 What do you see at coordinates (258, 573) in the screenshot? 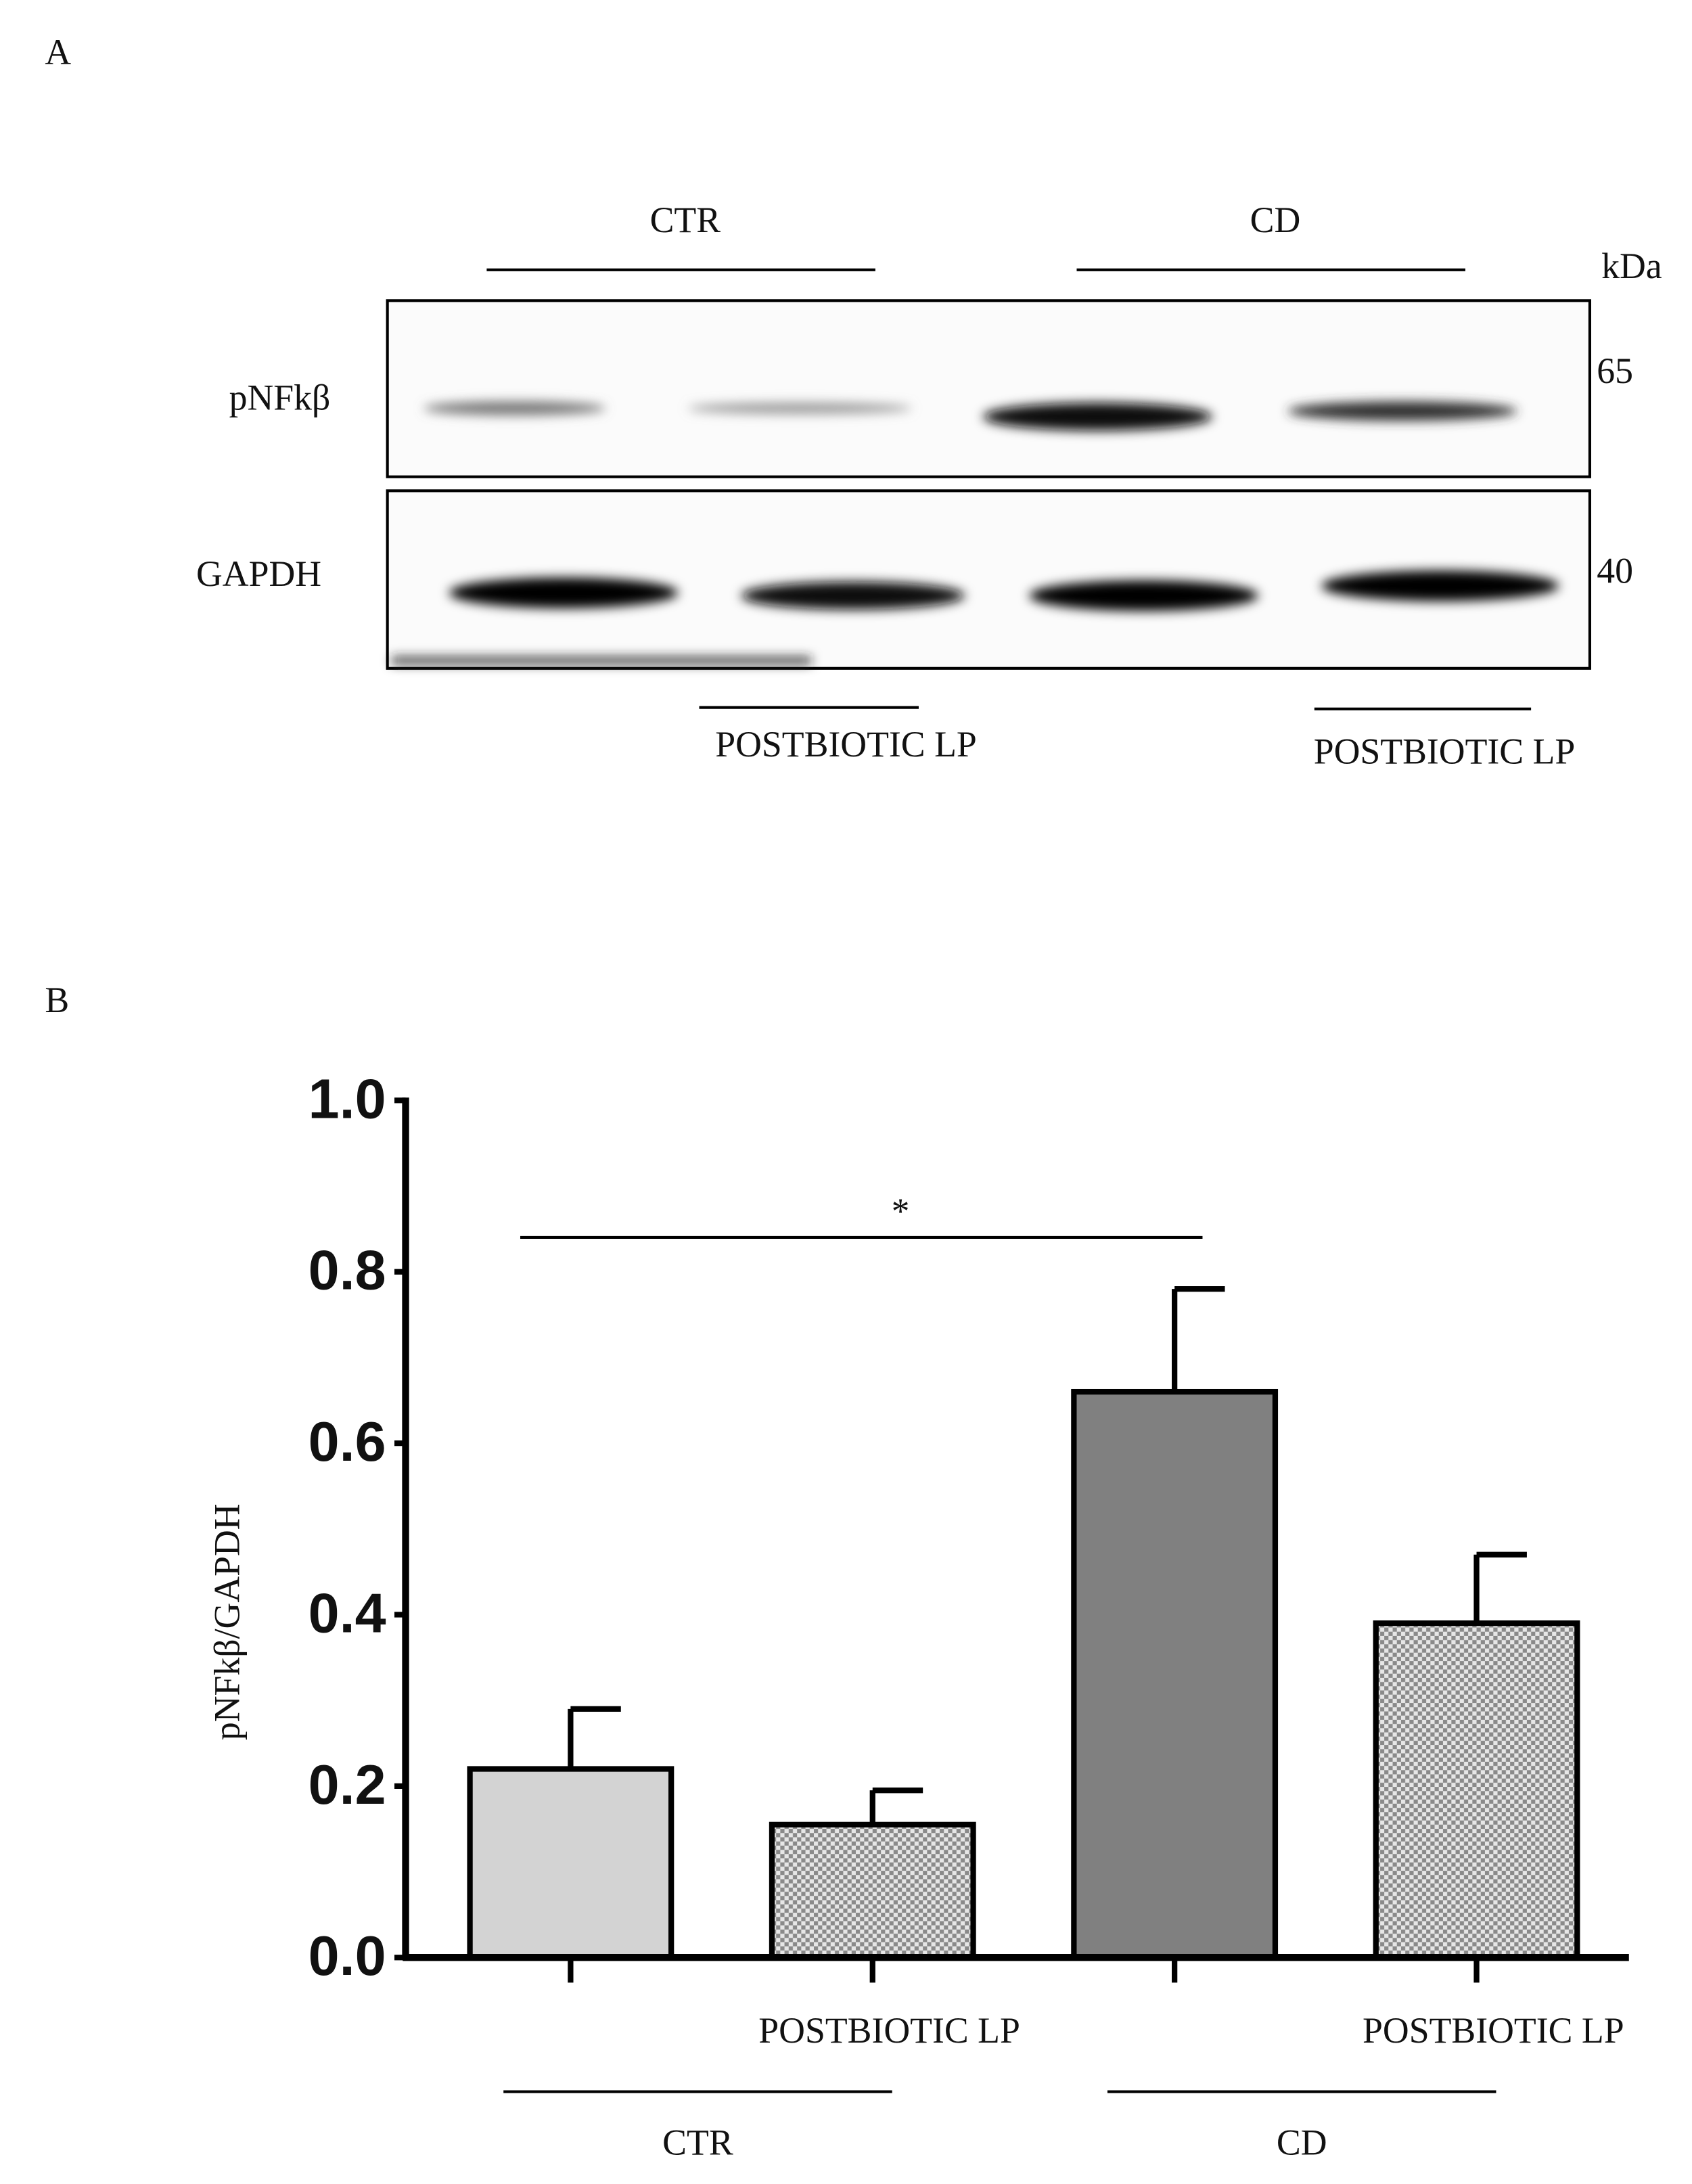
I see `row-label: GAPDH` at bounding box center [258, 573].